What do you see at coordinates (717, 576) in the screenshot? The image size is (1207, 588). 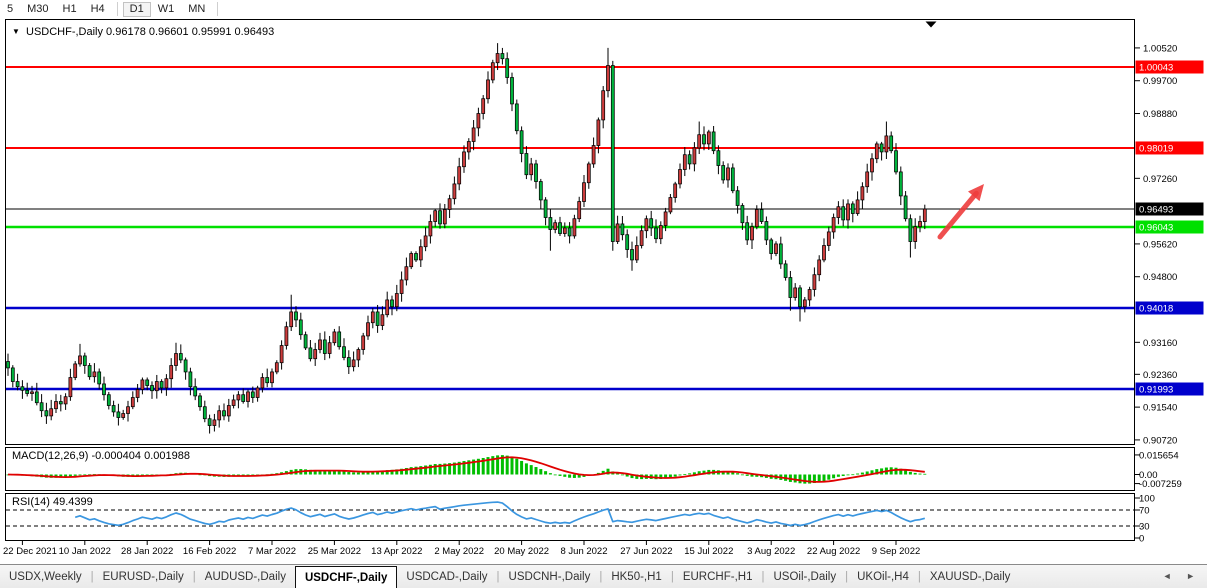 I see `tab-eurchf-h1: EURCHF-,H1` at bounding box center [717, 576].